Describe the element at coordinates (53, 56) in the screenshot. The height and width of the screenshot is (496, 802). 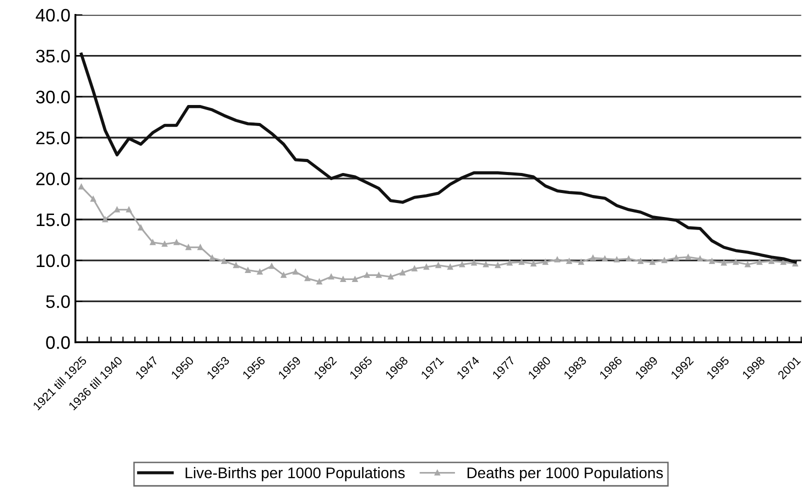
I see `y-tick-label: 35.0` at that location.